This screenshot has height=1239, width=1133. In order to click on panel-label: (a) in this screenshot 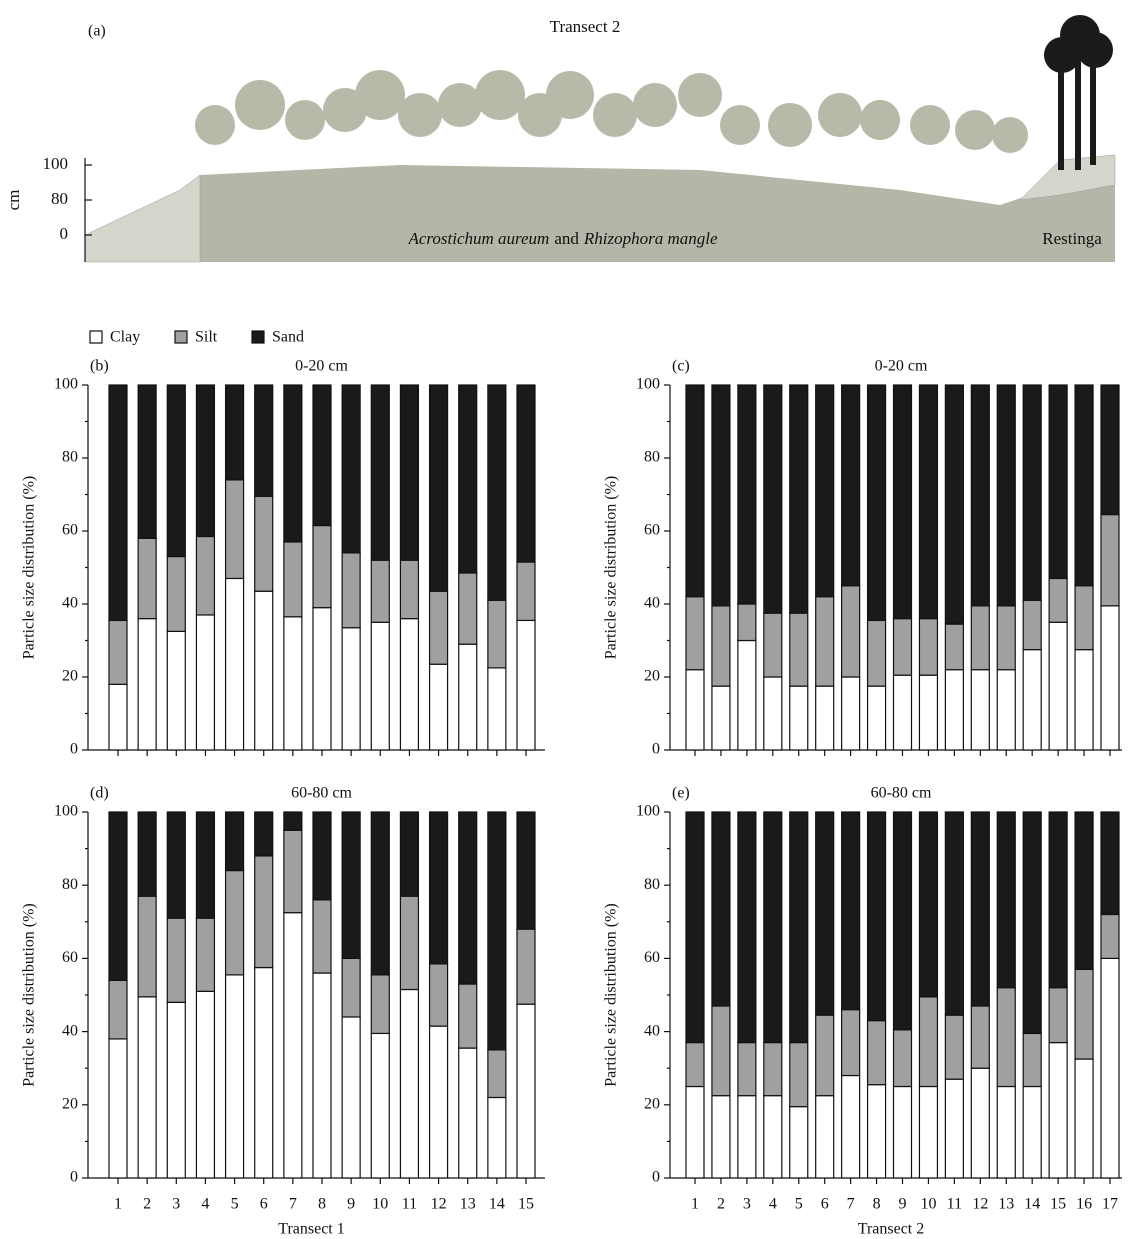, I will do `click(97, 31)`.